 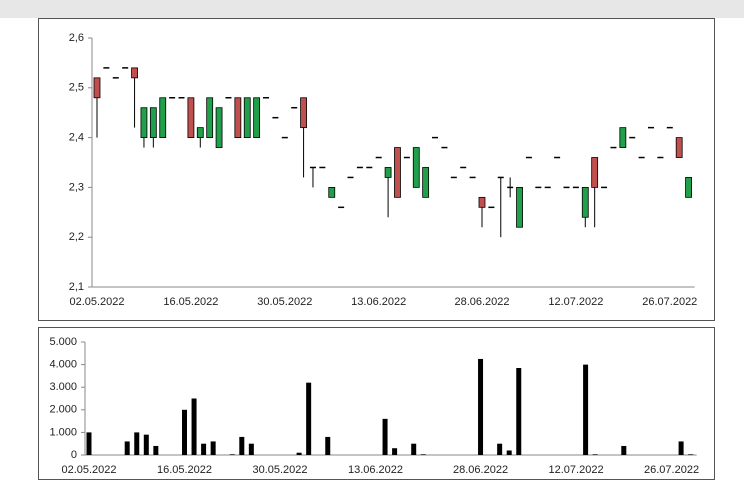 I want to click on y-tick-label: 0, so click(x=74, y=455).